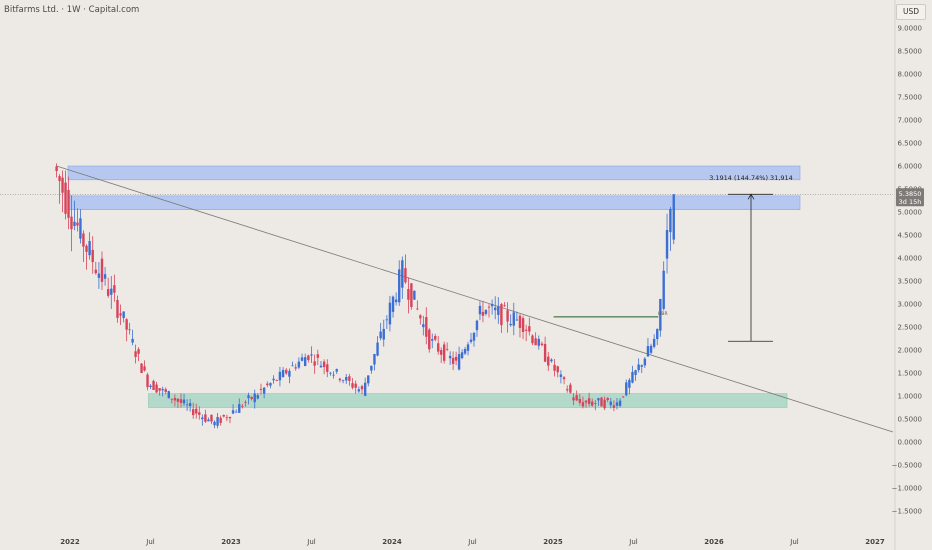 This screenshot has height=550, width=932. What do you see at coordinates (911, 12) in the screenshot?
I see `currency-button: USD` at bounding box center [911, 12].